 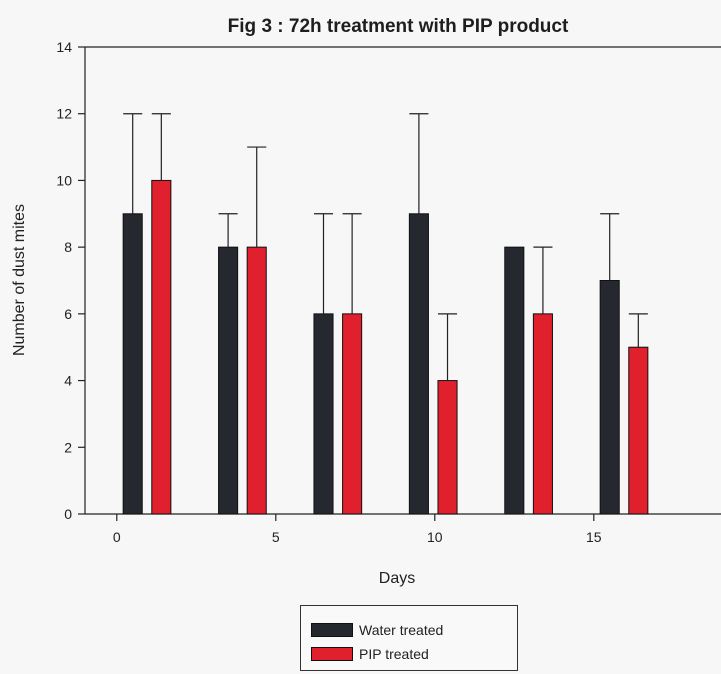 I want to click on legend-item-pip: PIP treated, so click(x=370, y=654).